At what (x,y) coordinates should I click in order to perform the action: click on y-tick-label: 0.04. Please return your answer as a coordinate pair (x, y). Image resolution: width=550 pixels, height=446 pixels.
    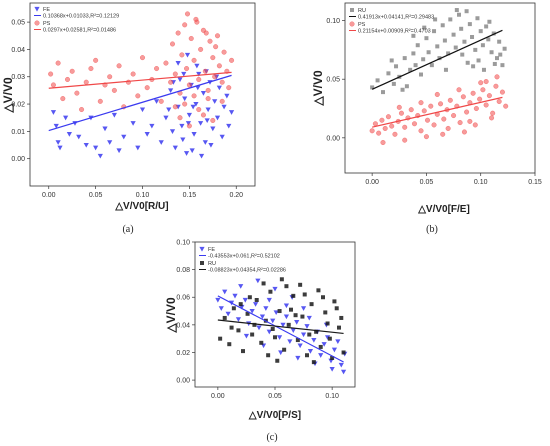
    Looking at the image, I should click on (183, 325).